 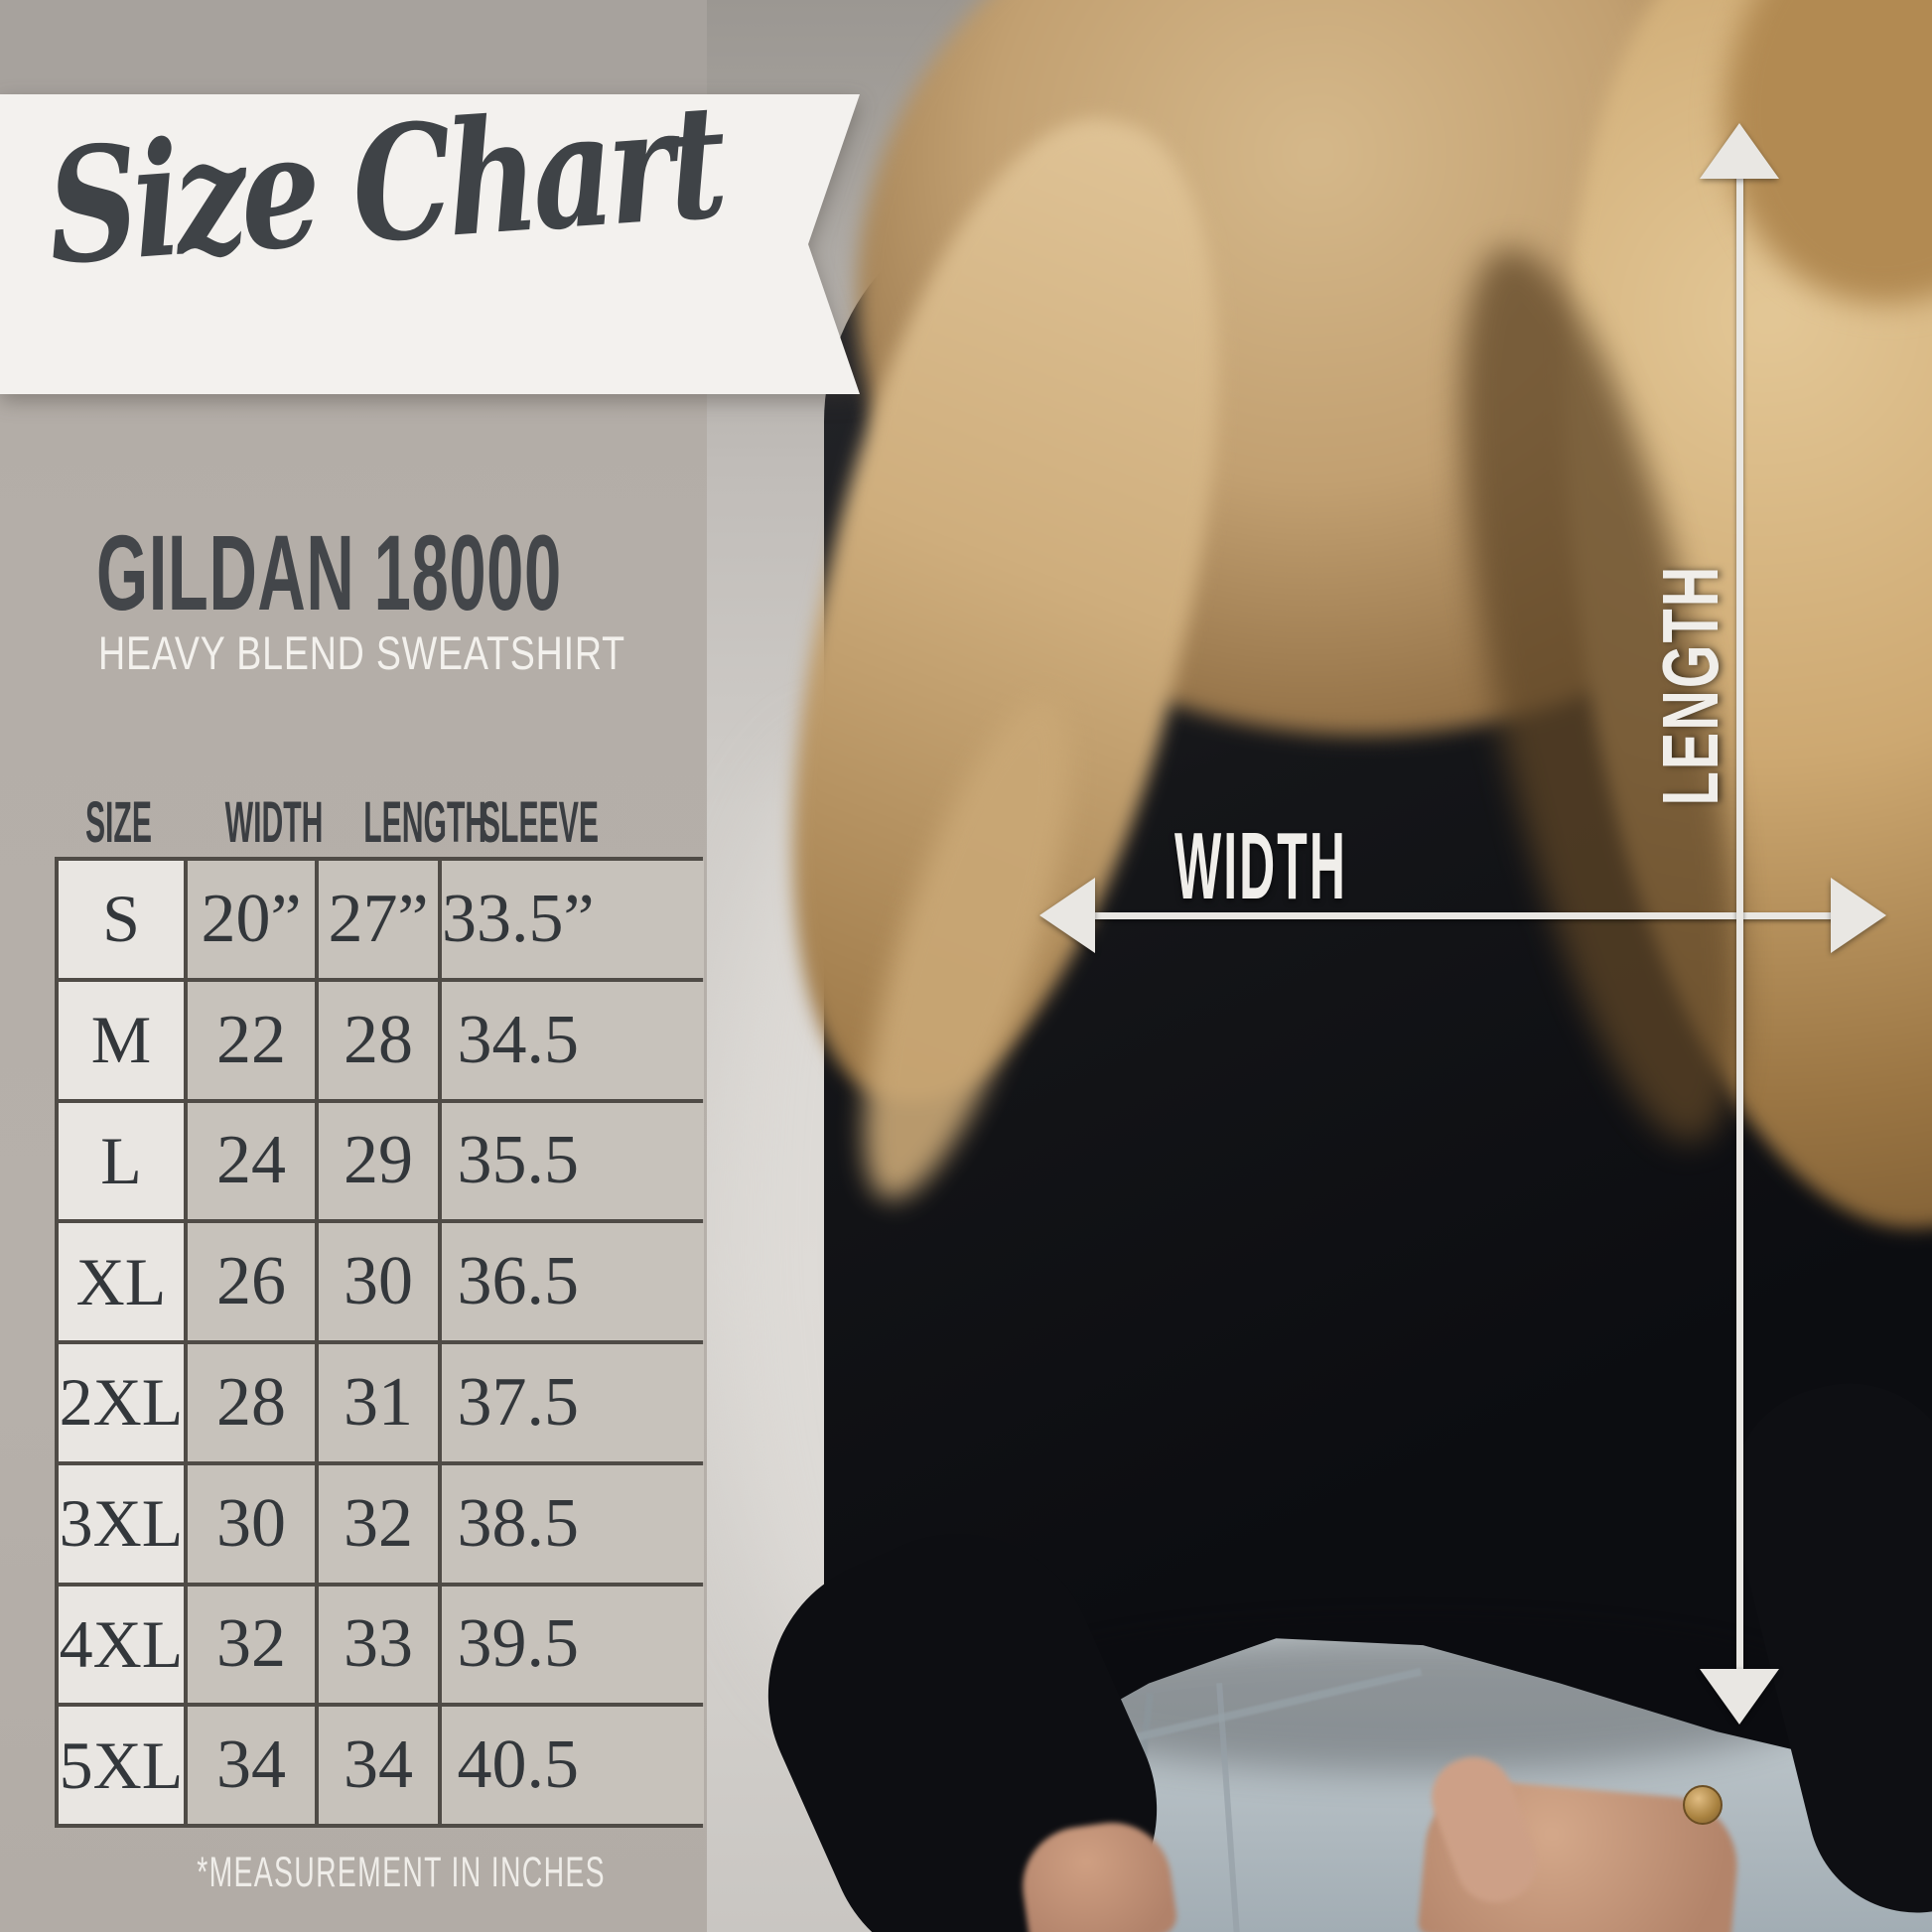 What do you see at coordinates (1690, 685) in the screenshot?
I see `length-label: LENGTH` at bounding box center [1690, 685].